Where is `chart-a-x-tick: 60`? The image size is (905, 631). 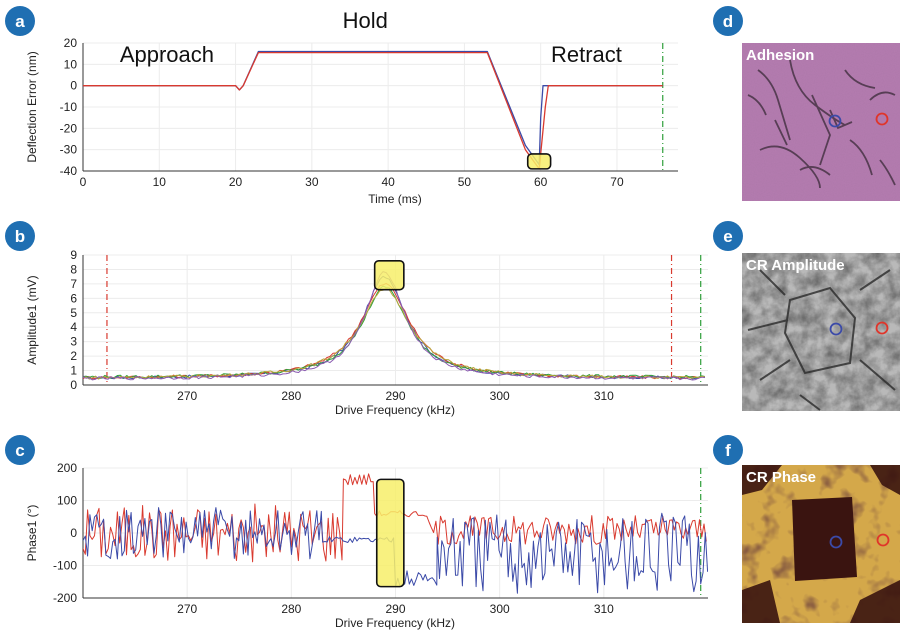 chart-a-x-tick: 60 is located at coordinates (541, 182).